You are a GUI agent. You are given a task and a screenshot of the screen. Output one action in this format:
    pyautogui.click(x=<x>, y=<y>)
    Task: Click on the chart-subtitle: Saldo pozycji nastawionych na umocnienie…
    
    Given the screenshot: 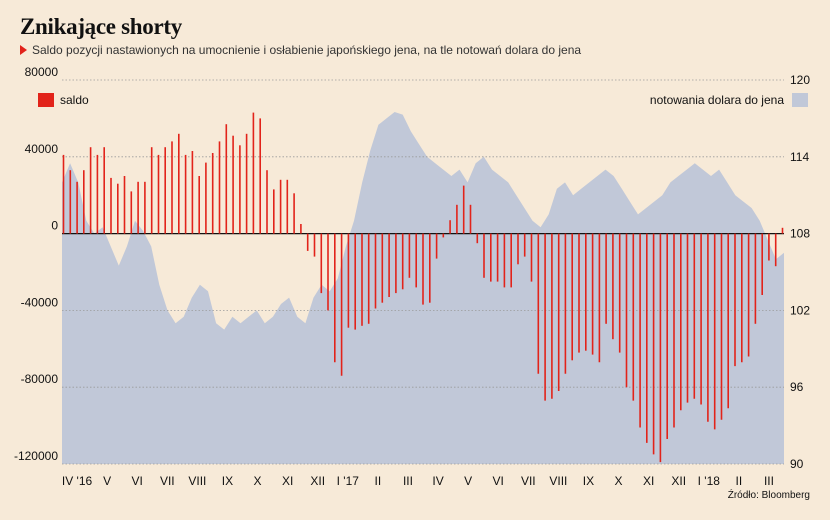 What is the action you would take?
    pyautogui.click(x=300, y=50)
    